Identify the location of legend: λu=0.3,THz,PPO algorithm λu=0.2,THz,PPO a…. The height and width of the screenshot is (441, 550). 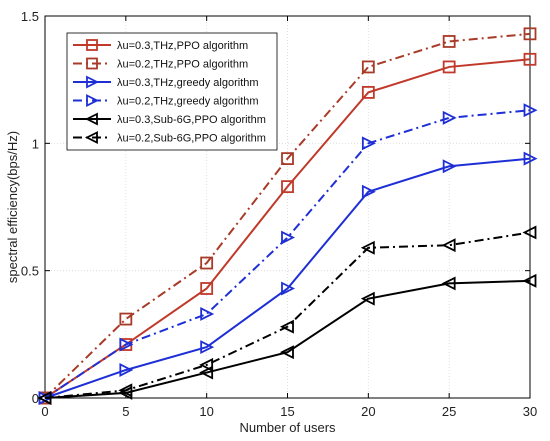
(172, 91).